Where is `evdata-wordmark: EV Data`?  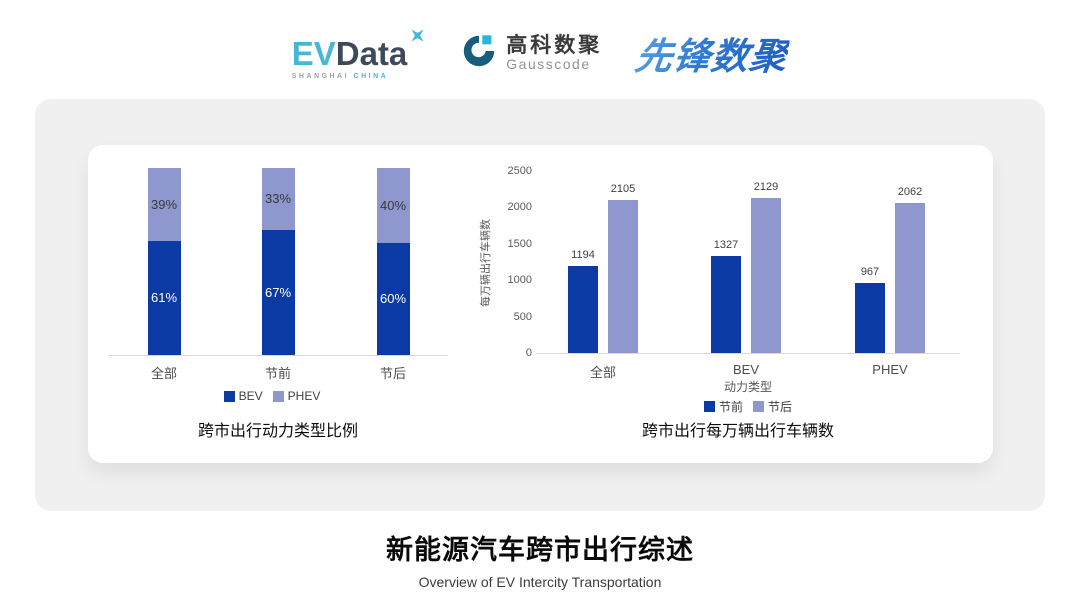 evdata-wordmark: EV Data is located at coordinates (359, 48).